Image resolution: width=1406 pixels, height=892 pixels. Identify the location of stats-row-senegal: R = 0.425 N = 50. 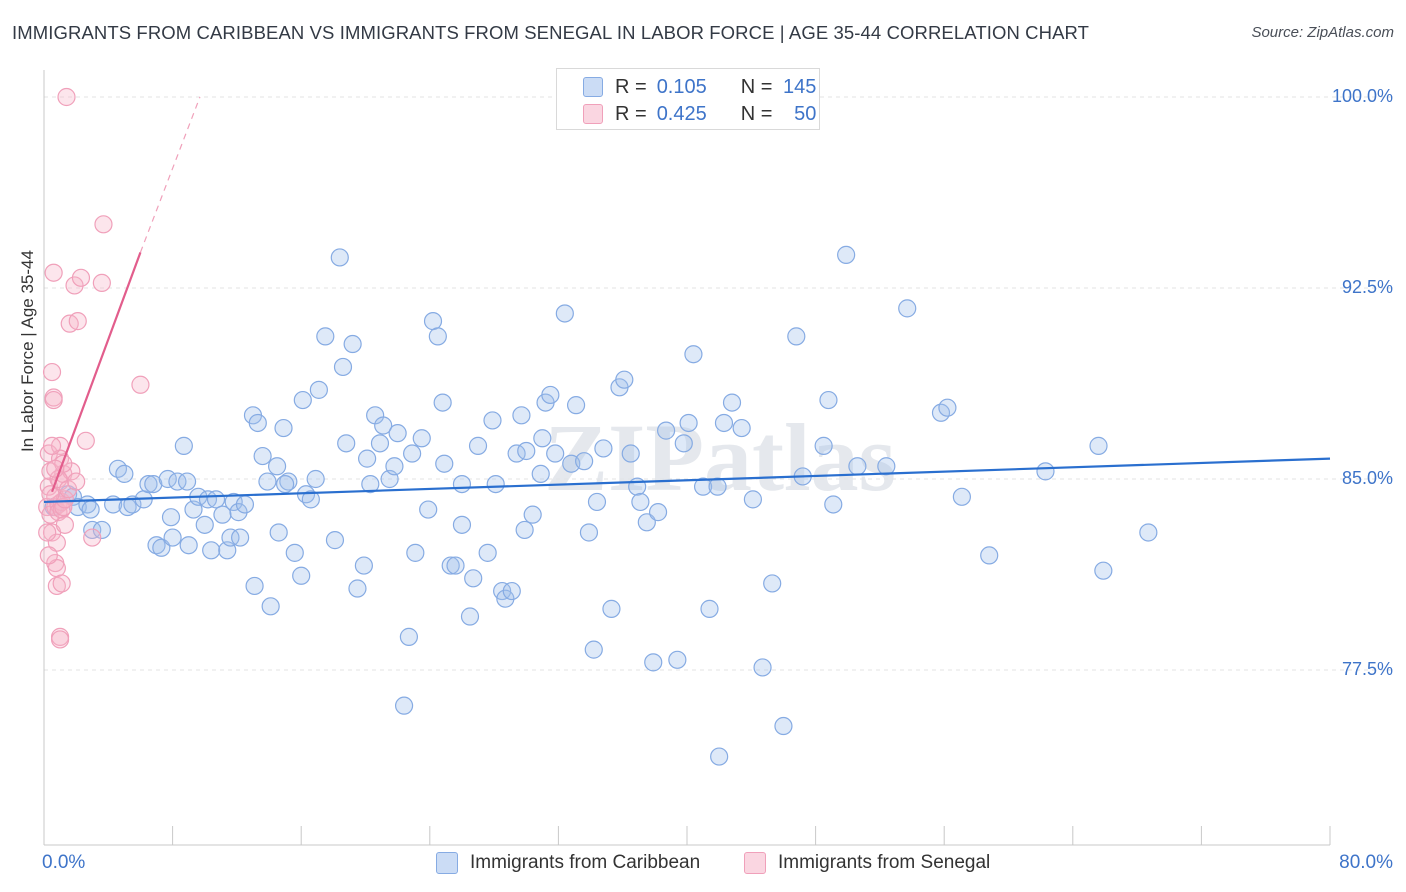
(699, 114).